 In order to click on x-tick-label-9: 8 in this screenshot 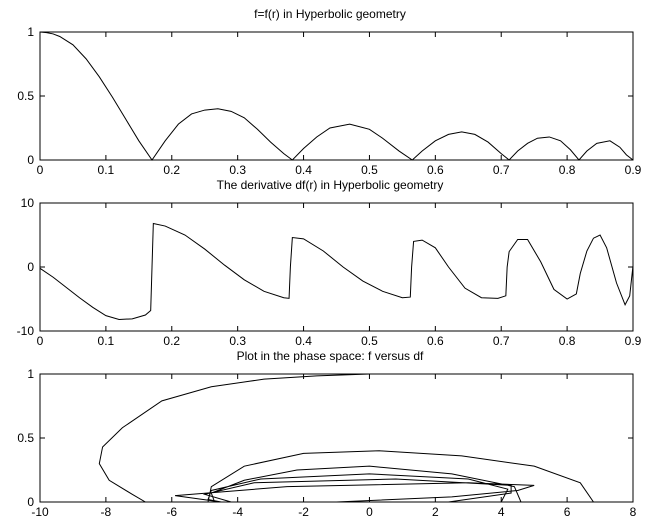, I will do `click(633, 512)`.